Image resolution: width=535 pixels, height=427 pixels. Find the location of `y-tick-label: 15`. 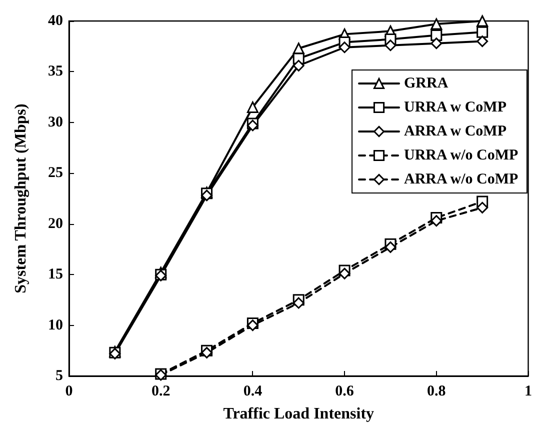

y-tick-label: 15 is located at coordinates (55, 274).